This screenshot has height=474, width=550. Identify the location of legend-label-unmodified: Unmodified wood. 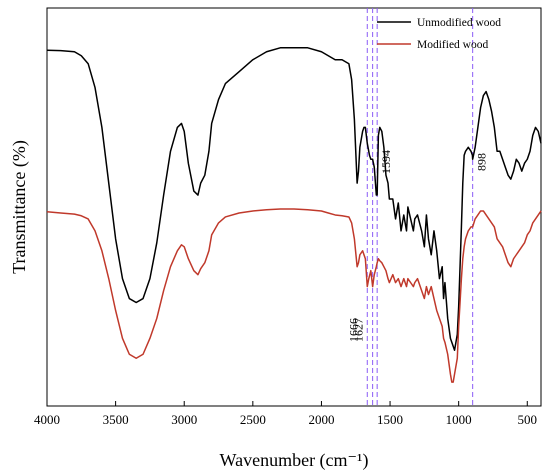
(459, 23).